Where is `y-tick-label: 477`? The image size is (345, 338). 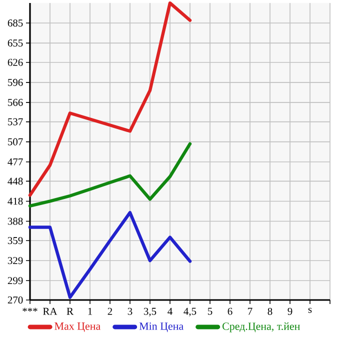 y-tick-label: 477 is located at coordinates (15, 162).